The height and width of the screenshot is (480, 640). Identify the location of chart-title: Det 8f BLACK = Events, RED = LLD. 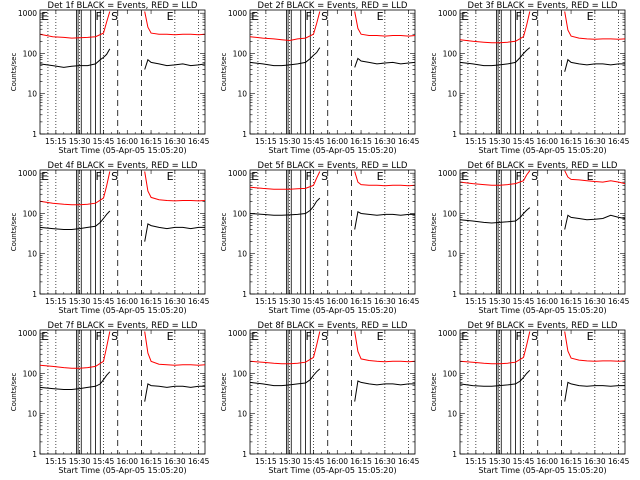
(333, 326).